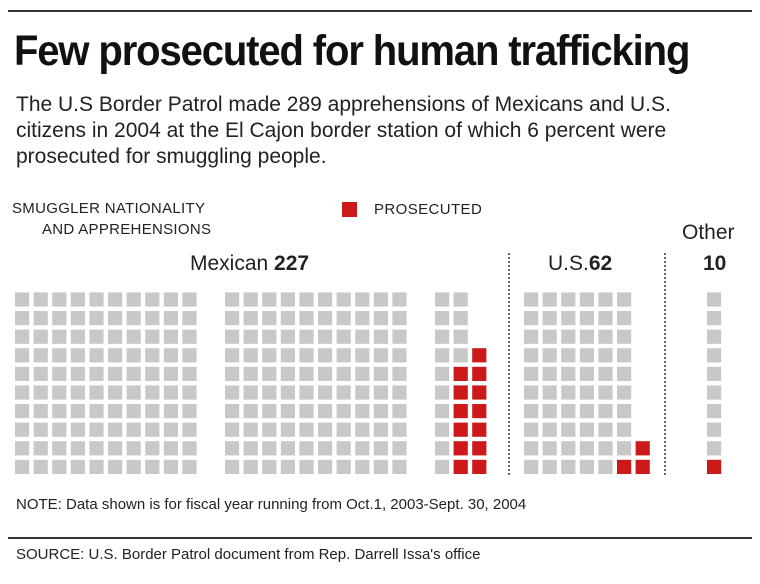 The height and width of the screenshot is (584, 760). Describe the element at coordinates (380, 538) in the screenshot. I see `bottom-rule` at that location.